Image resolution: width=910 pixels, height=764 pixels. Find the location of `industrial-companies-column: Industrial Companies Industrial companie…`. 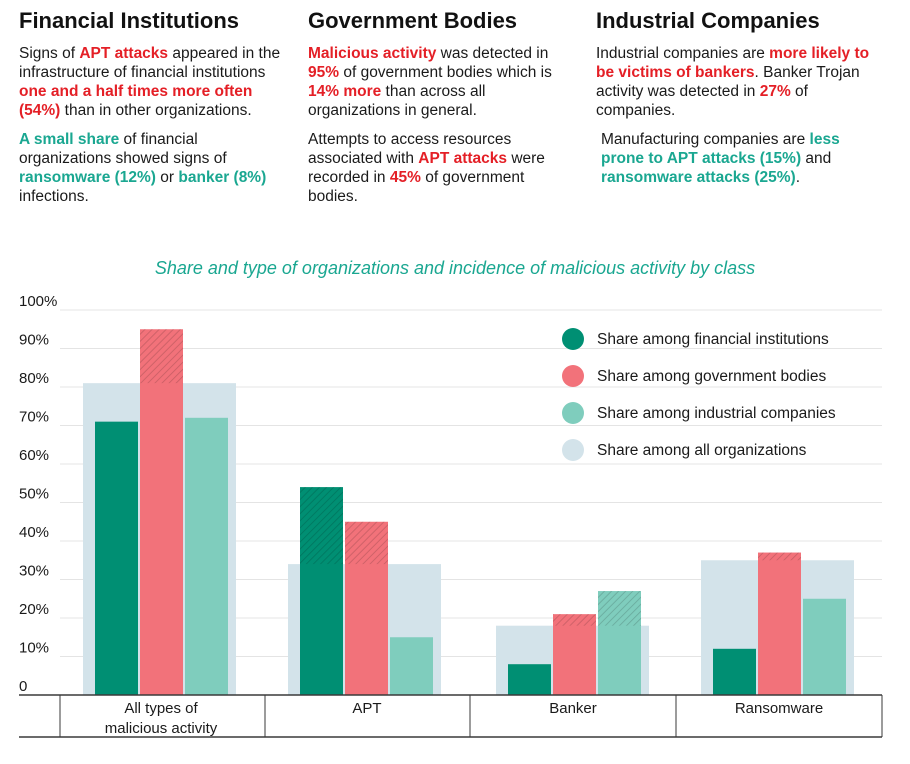

industrial-companies-column: Industrial Companies Industrial companie… is located at coordinates (736, 102).